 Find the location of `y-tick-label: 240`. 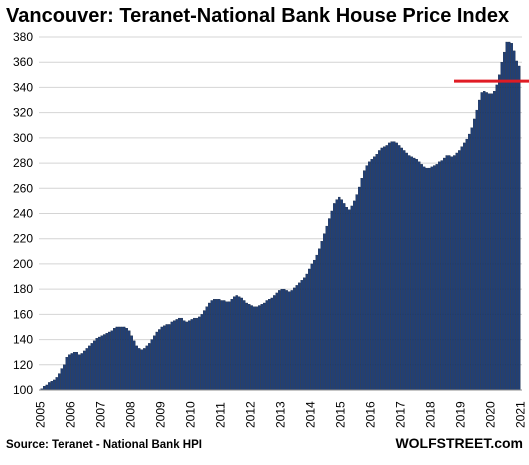

y-tick-label: 240 is located at coordinates (23, 214).